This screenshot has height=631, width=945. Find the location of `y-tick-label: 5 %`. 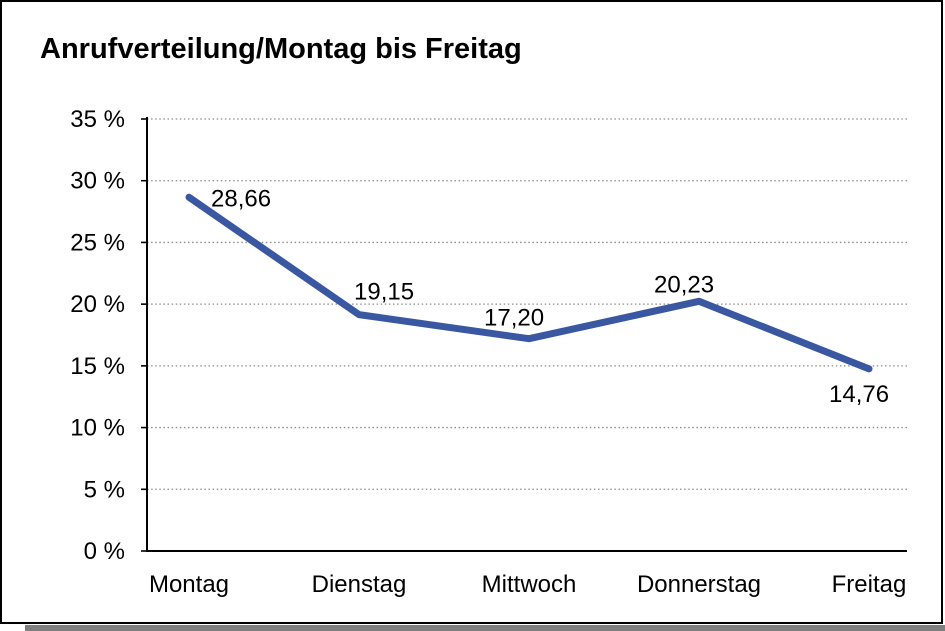

y-tick-label: 5 % is located at coordinates (104, 489).